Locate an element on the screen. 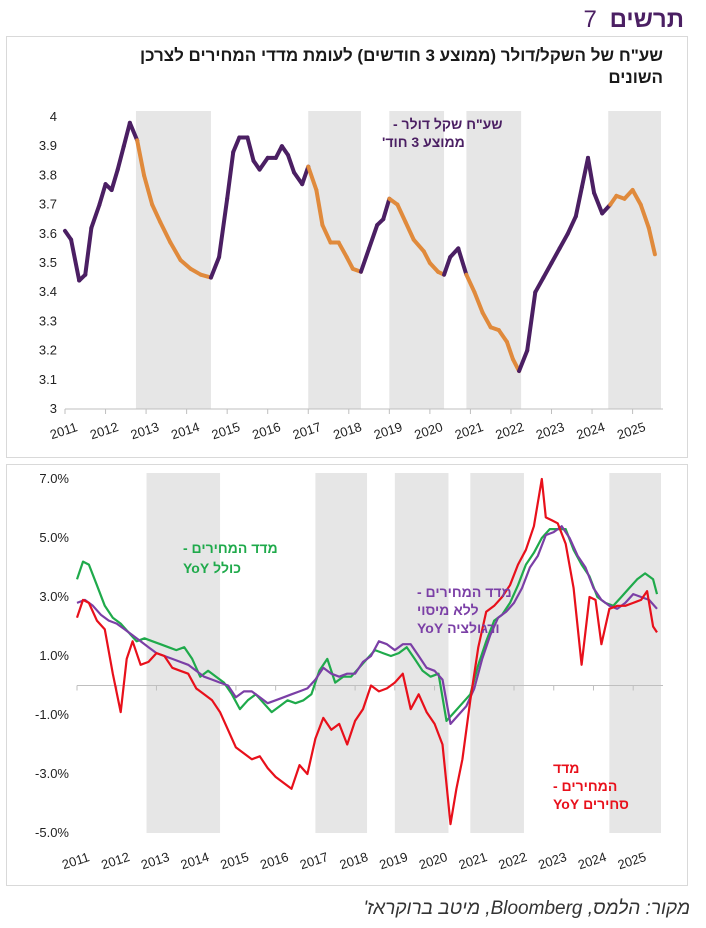  cpi-tradables-label: סחירים YoY is located at coordinates (591, 804).